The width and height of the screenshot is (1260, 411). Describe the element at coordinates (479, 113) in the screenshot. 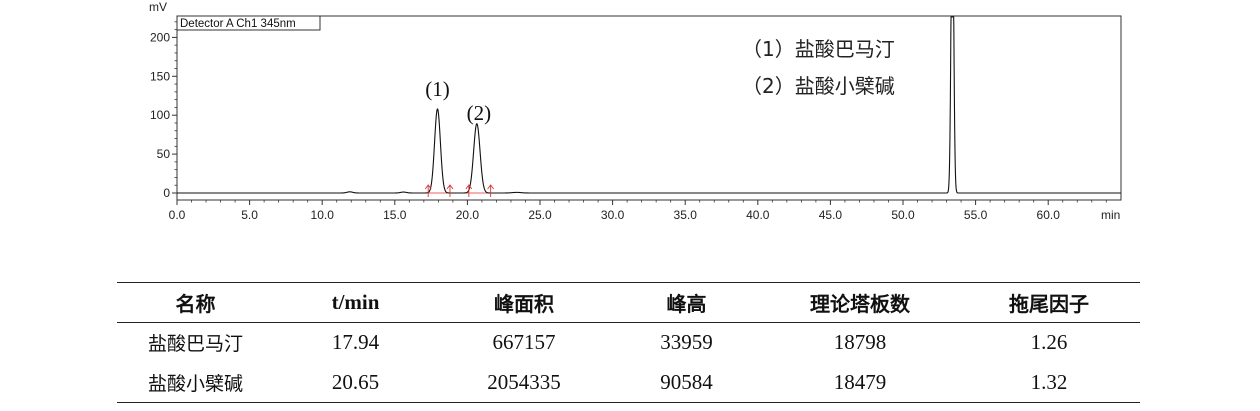

I see `peak-label-2: (2)` at that location.